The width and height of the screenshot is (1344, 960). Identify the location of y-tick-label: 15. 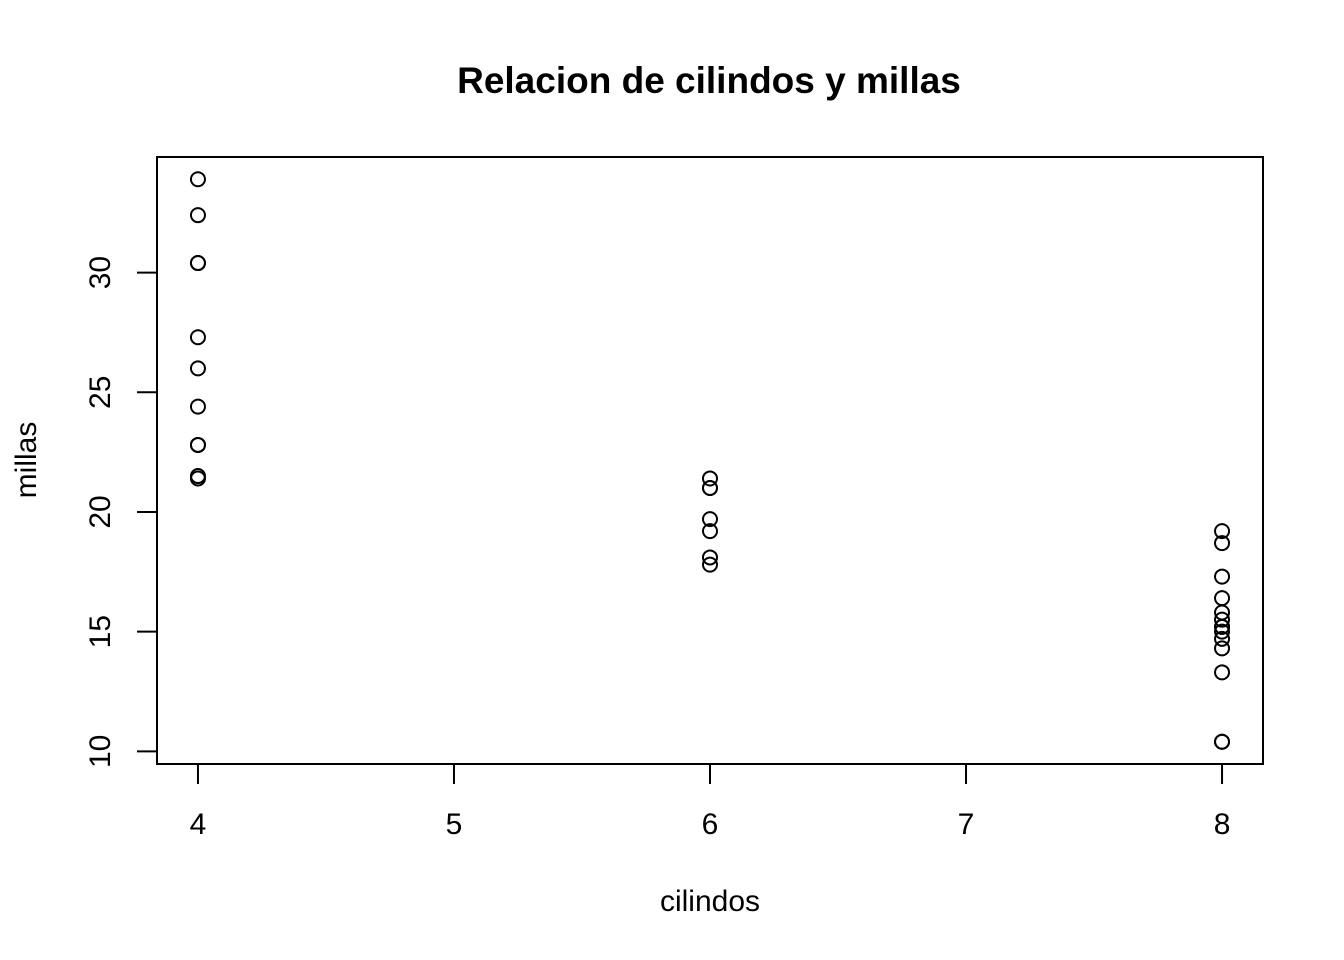
(100, 631).